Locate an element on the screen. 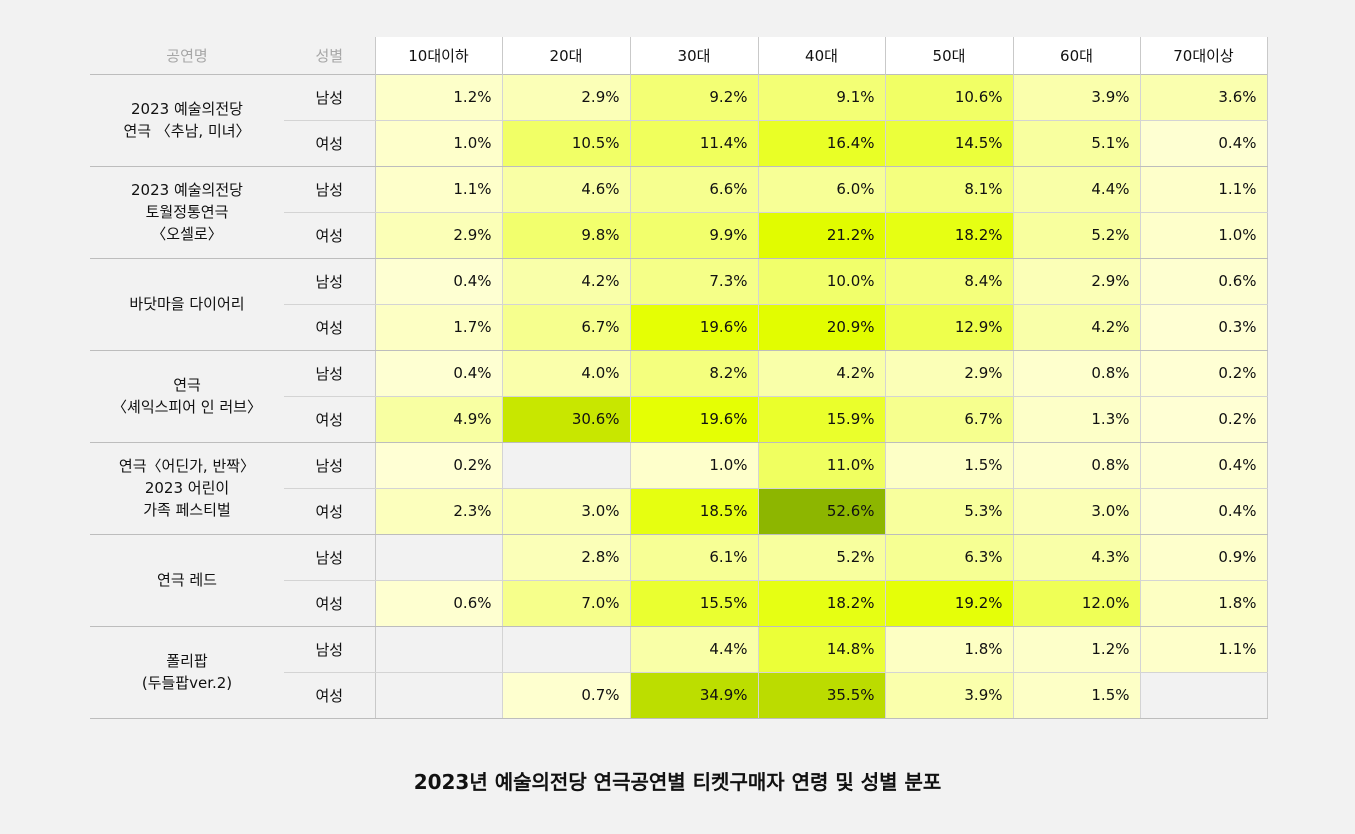  heat-cell: 0.9% is located at coordinates (1203, 557).